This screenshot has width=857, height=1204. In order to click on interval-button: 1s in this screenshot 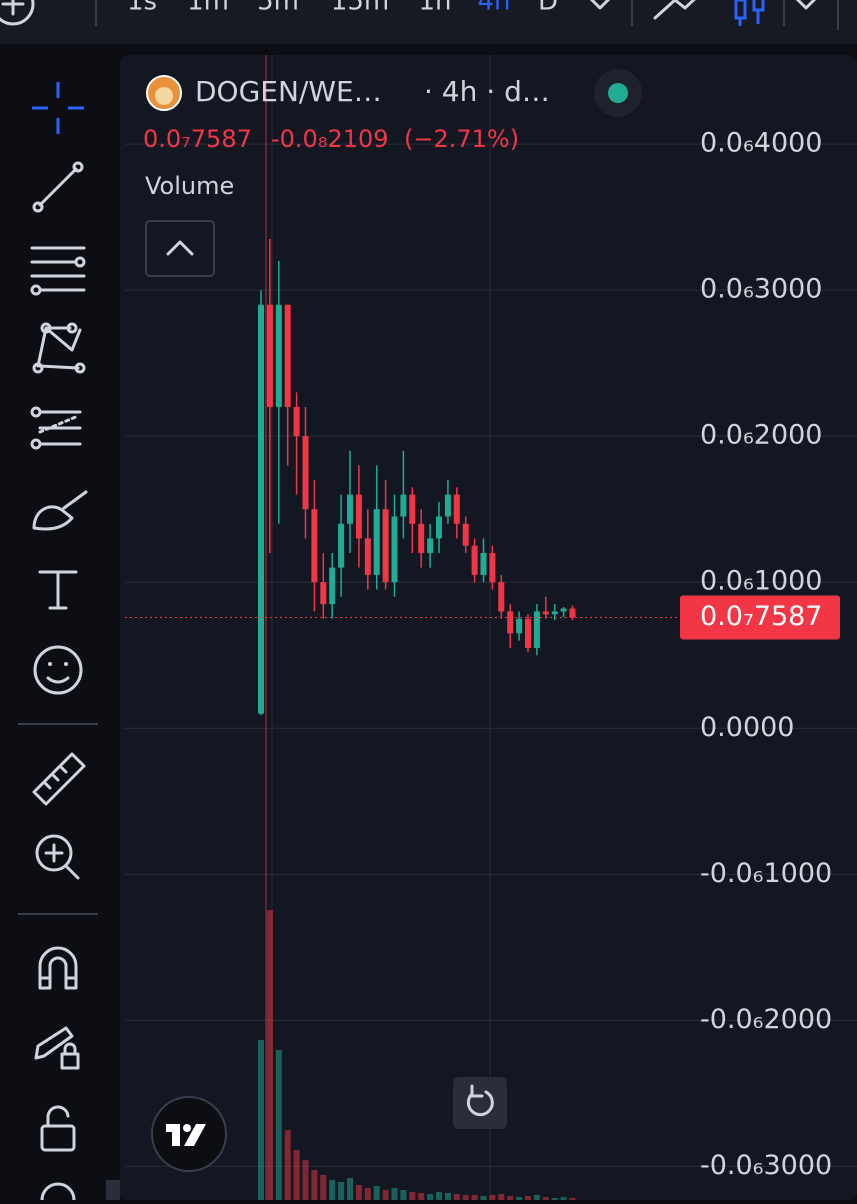, I will do `click(142, 8)`.